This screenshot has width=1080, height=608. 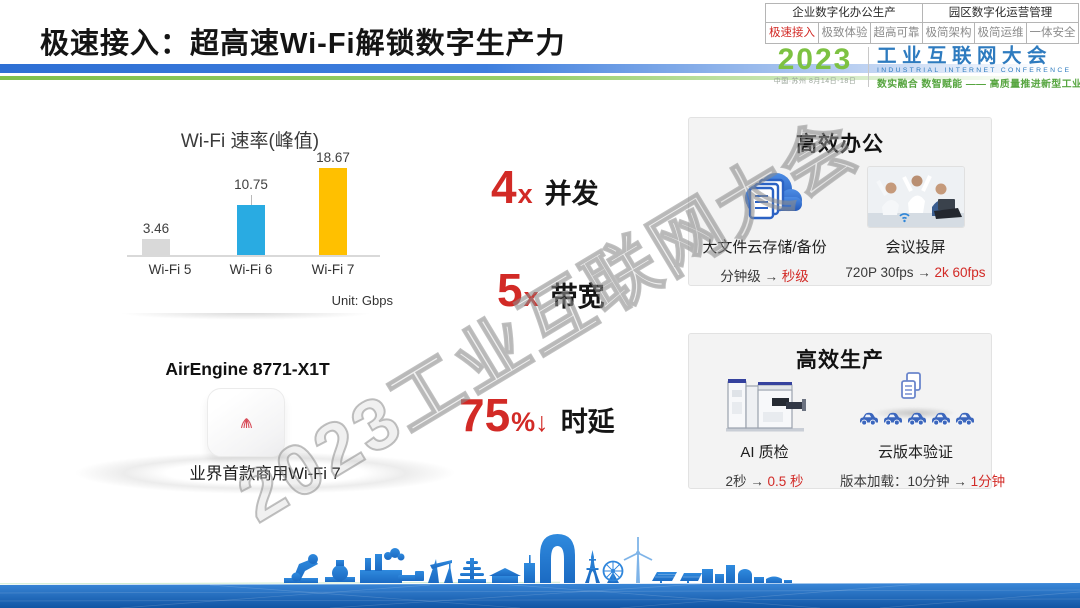 I want to click on bar-value-wifi5: 3.46, so click(x=156, y=228).